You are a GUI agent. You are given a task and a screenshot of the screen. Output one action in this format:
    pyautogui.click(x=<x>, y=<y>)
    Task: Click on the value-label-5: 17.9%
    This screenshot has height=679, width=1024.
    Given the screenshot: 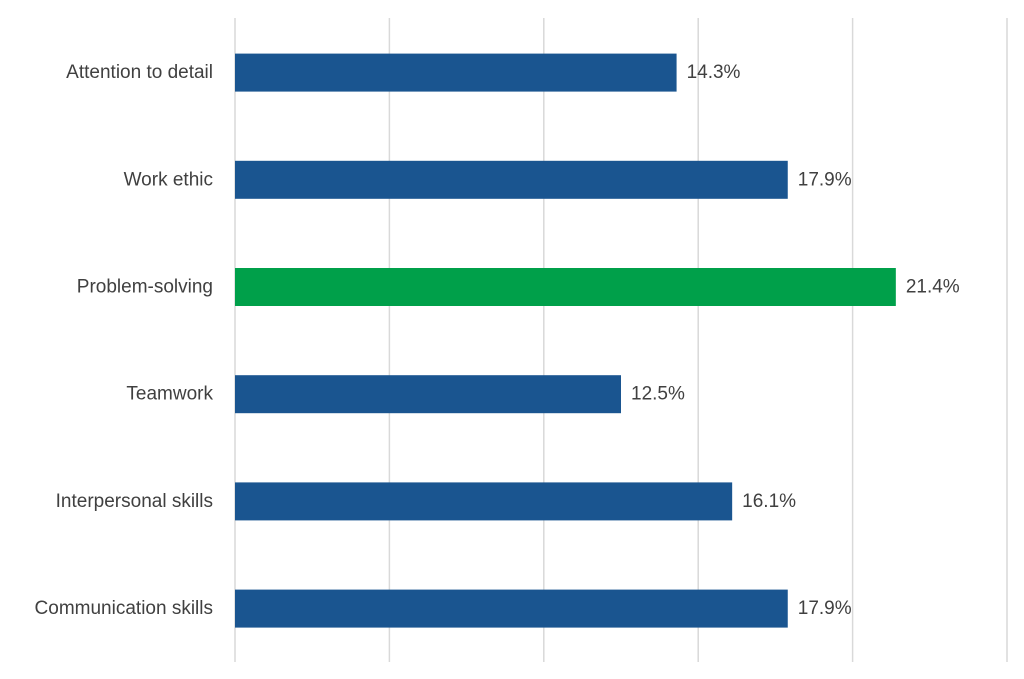 What is the action you would take?
    pyautogui.click(x=825, y=608)
    